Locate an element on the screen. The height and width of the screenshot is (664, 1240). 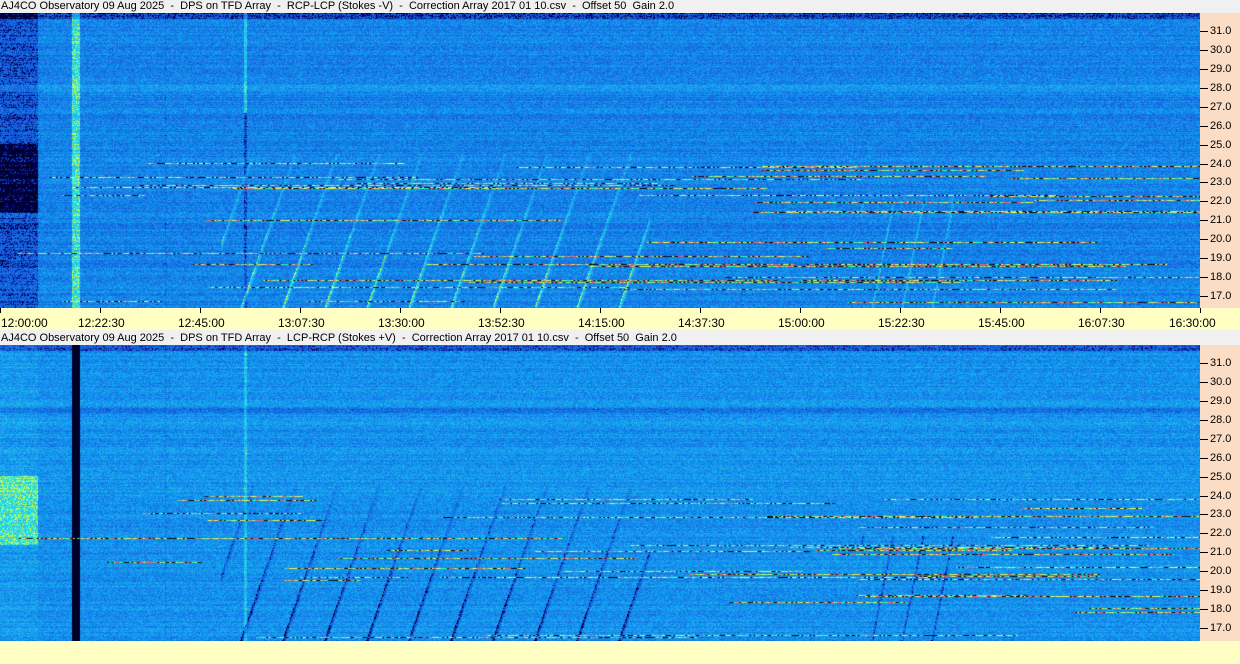
time-tick-label: 13:30:00 is located at coordinates (401, 323).